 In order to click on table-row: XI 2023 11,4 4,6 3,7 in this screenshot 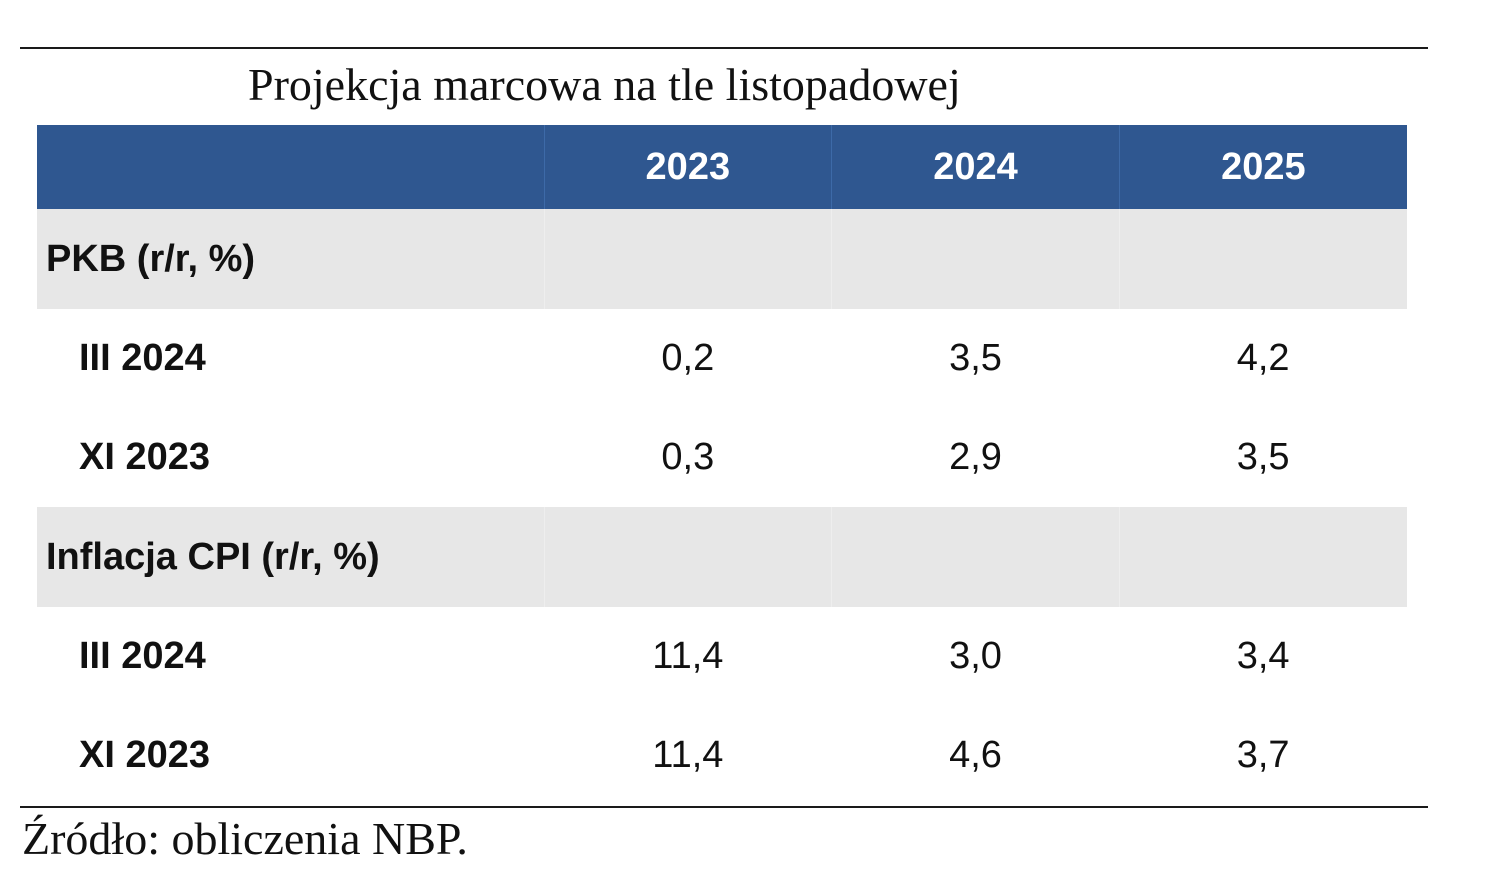, I will do `click(722, 755)`.